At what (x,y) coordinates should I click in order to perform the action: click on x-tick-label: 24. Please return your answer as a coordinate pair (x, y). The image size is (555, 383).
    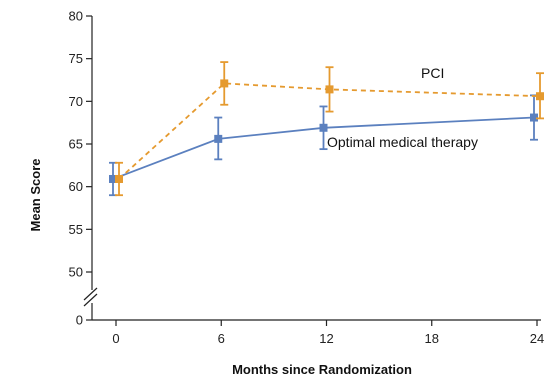
    Looking at the image, I should click on (537, 338).